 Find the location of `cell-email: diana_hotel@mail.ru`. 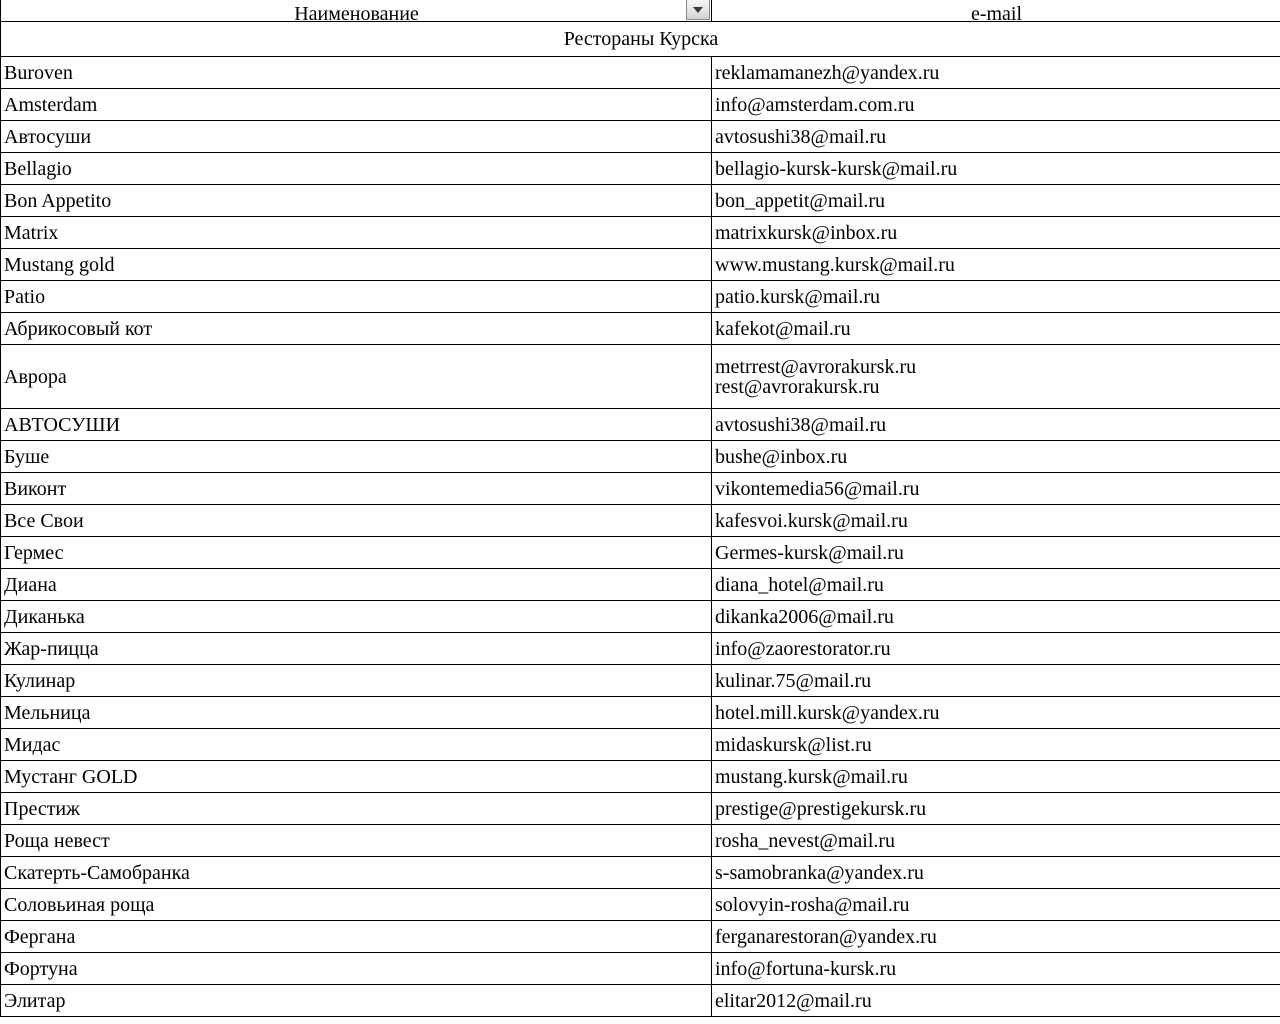

cell-email: diana_hotel@mail.ru is located at coordinates (995, 584).